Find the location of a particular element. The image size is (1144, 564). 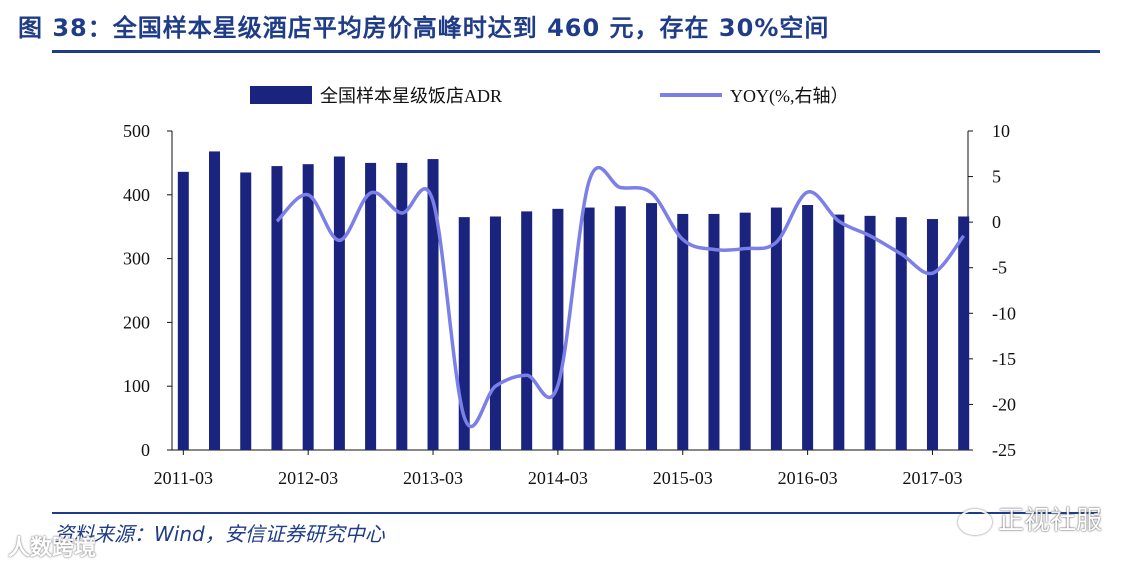

right-tick-label: -25 is located at coordinates (1004, 450).